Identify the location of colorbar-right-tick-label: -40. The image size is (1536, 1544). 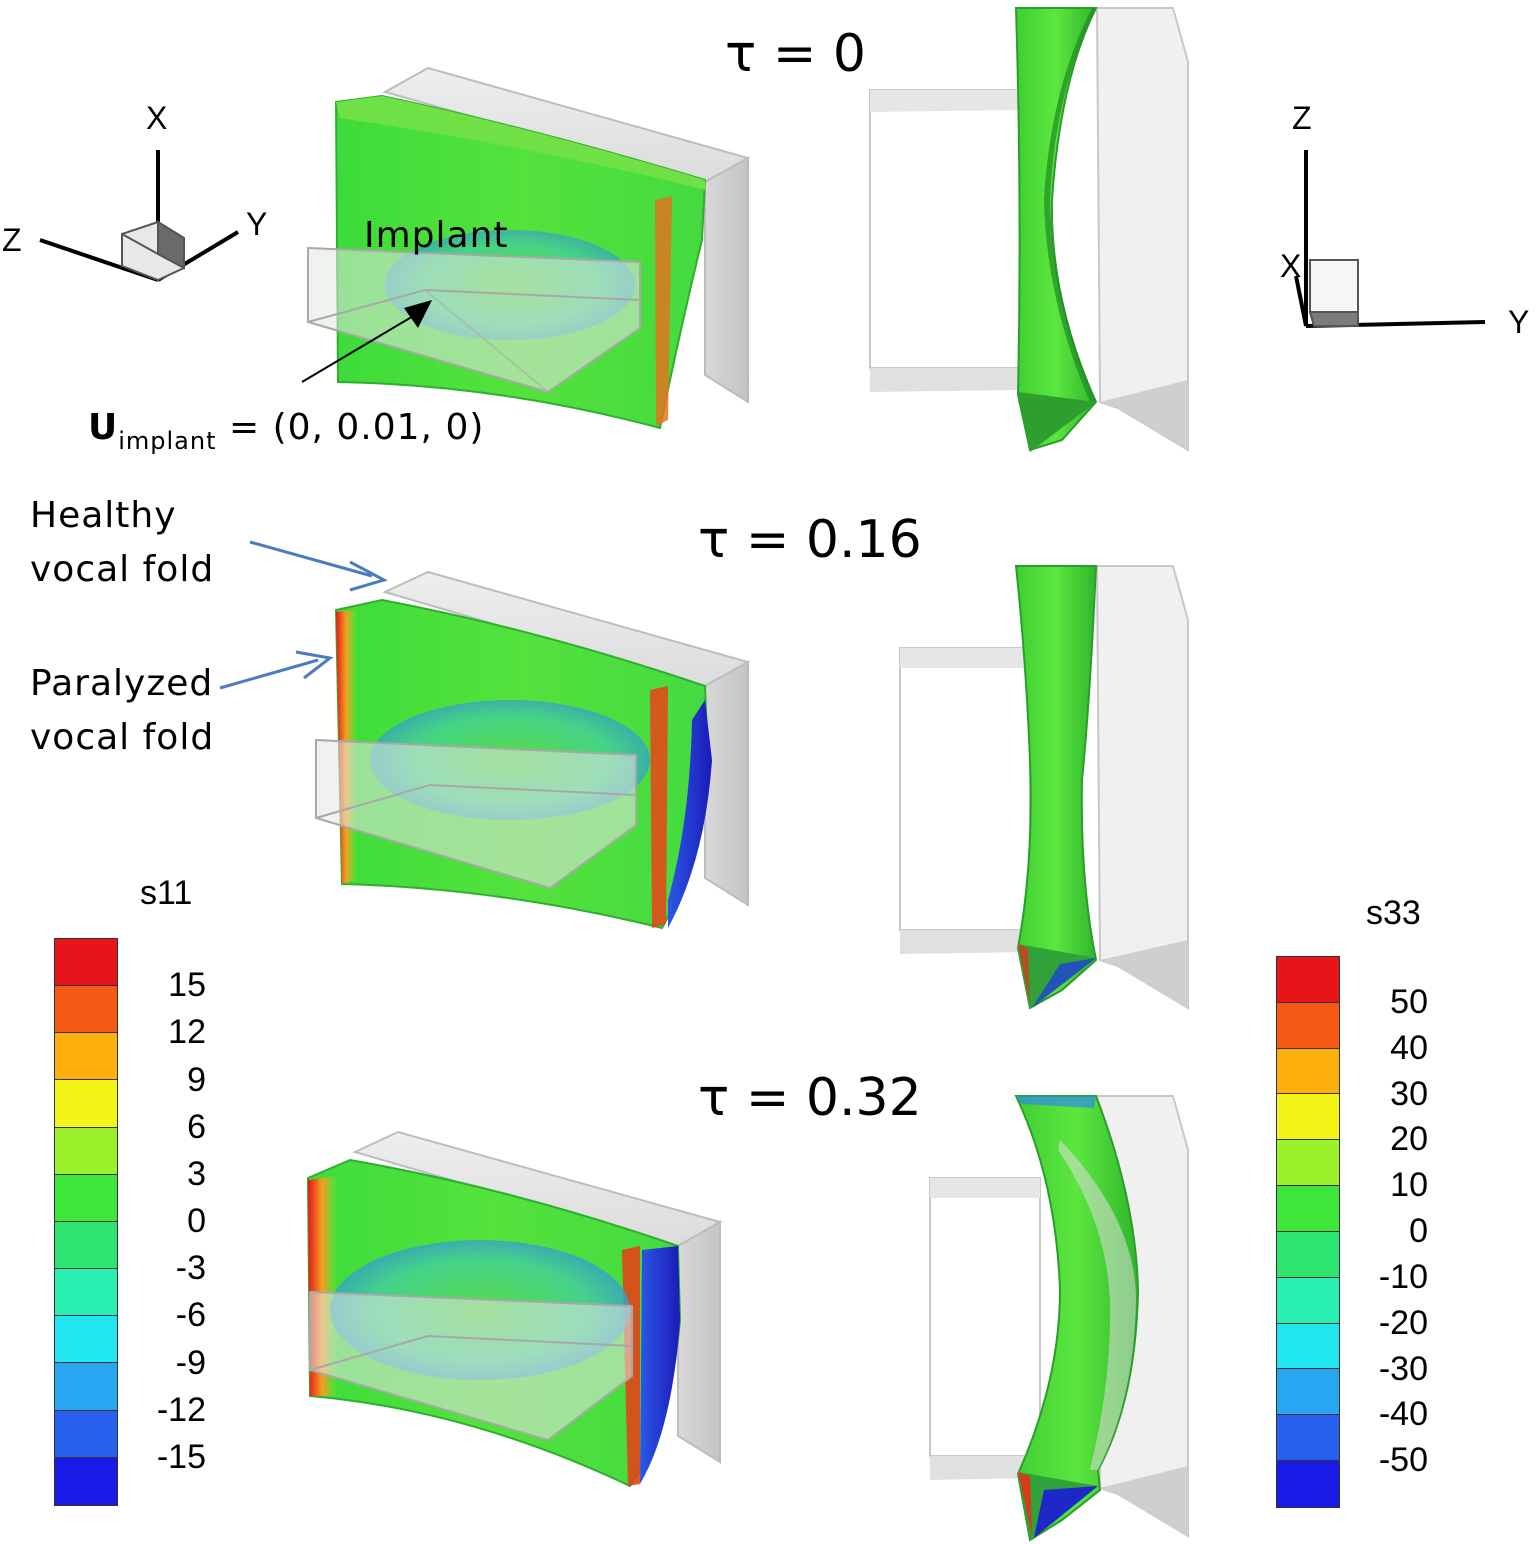
(1403, 1414).